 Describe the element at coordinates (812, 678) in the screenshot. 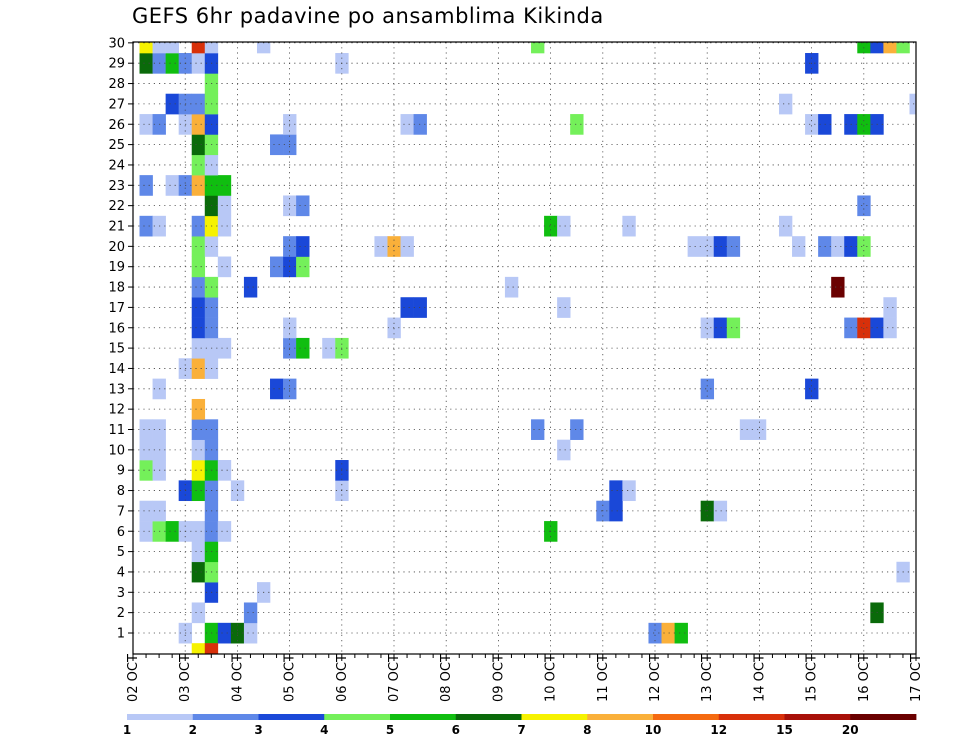

I see `x-tick-label: 15 OCT` at that location.